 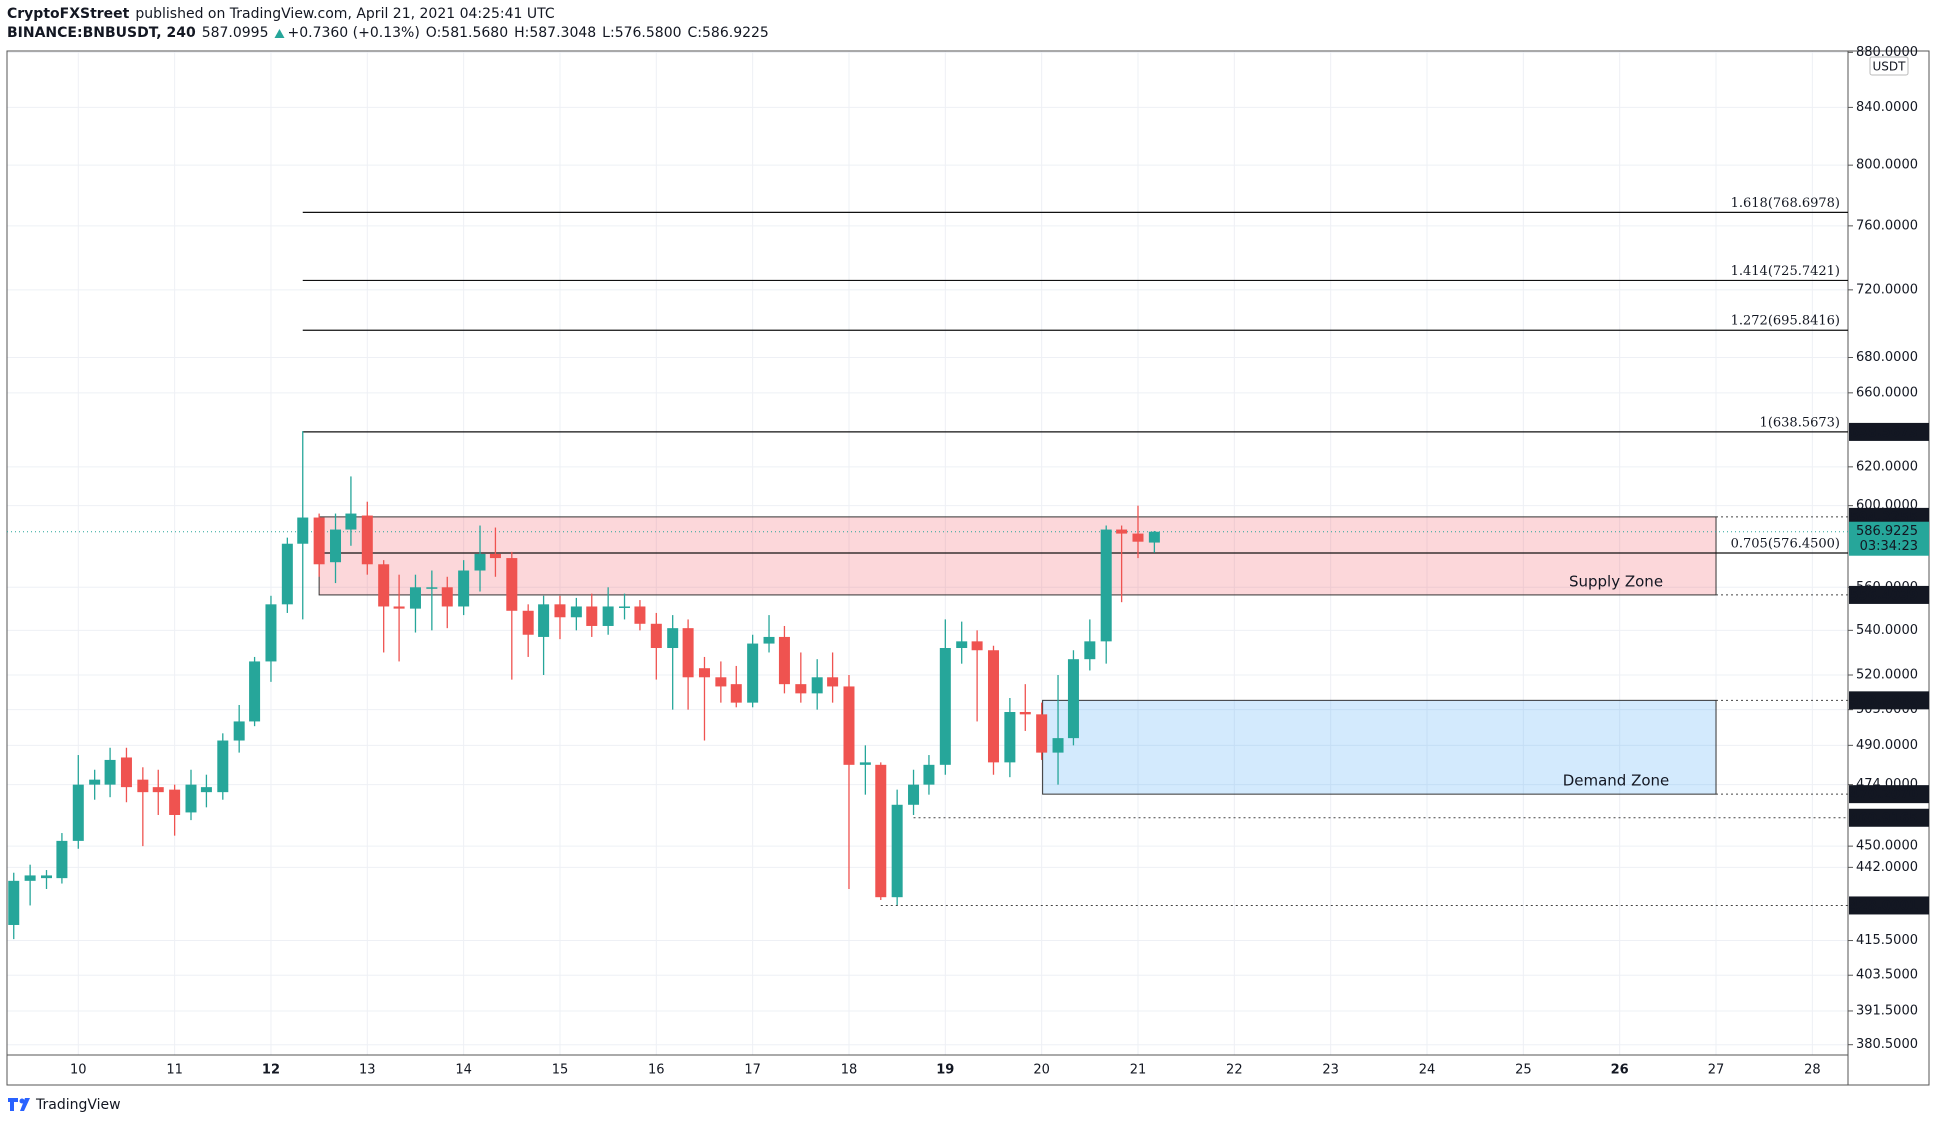 What do you see at coordinates (1887, 52) in the screenshot?
I see `y-tick-label: 880.0000` at bounding box center [1887, 52].